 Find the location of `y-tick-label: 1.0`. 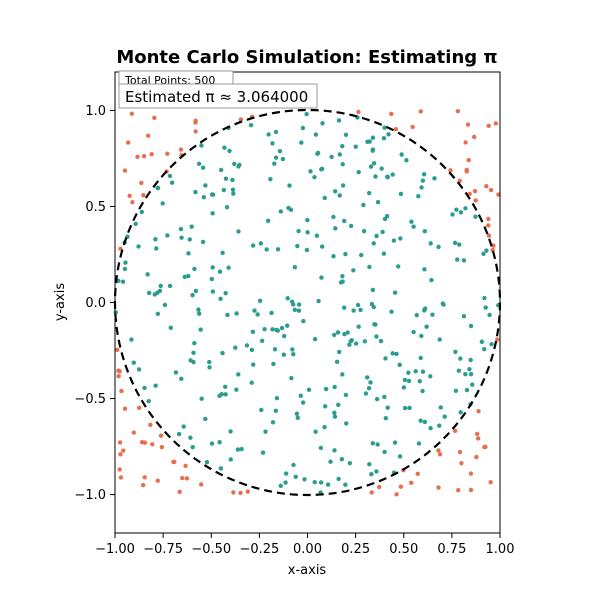

y-tick-label: 1.0 is located at coordinates (95, 111).